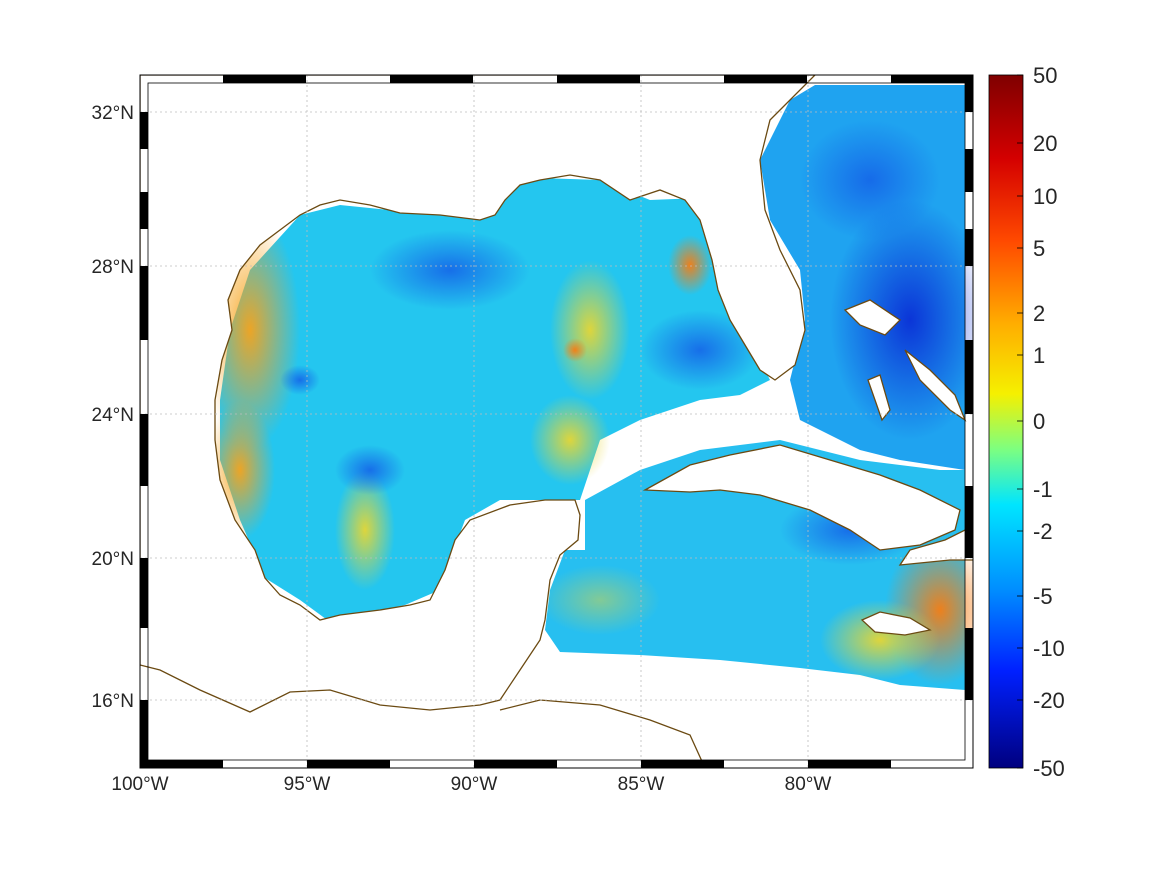  What do you see at coordinates (1039, 355) in the screenshot?
I see `colorbar-tick-label: 1` at bounding box center [1039, 355].